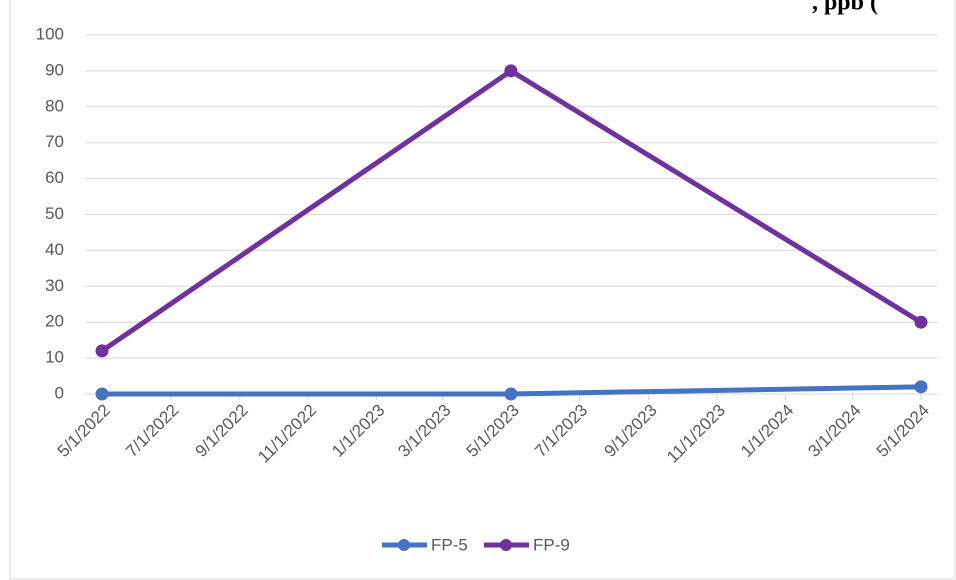 The height and width of the screenshot is (580, 956). I want to click on y-tick-label: 70, so click(54, 141).